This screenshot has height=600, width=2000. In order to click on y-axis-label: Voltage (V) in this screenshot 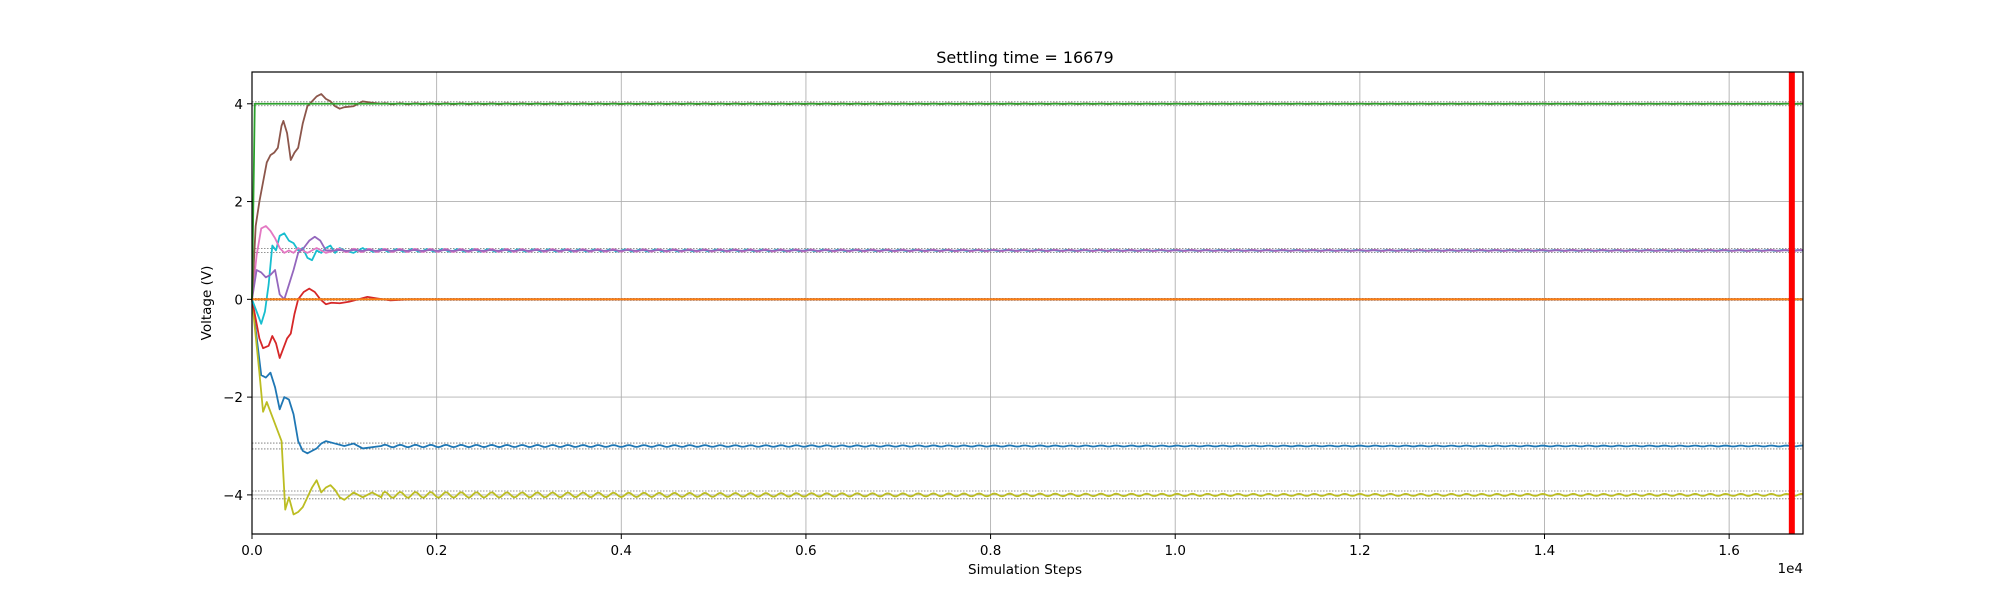, I will do `click(207, 303)`.